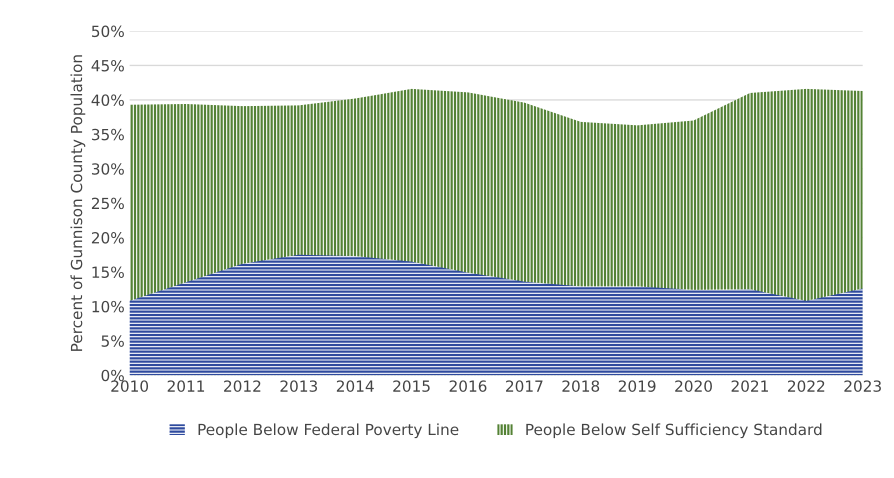 The height and width of the screenshot is (478, 894). Describe the element at coordinates (186, 386) in the screenshot. I see `x-tick-label: 2011` at that location.